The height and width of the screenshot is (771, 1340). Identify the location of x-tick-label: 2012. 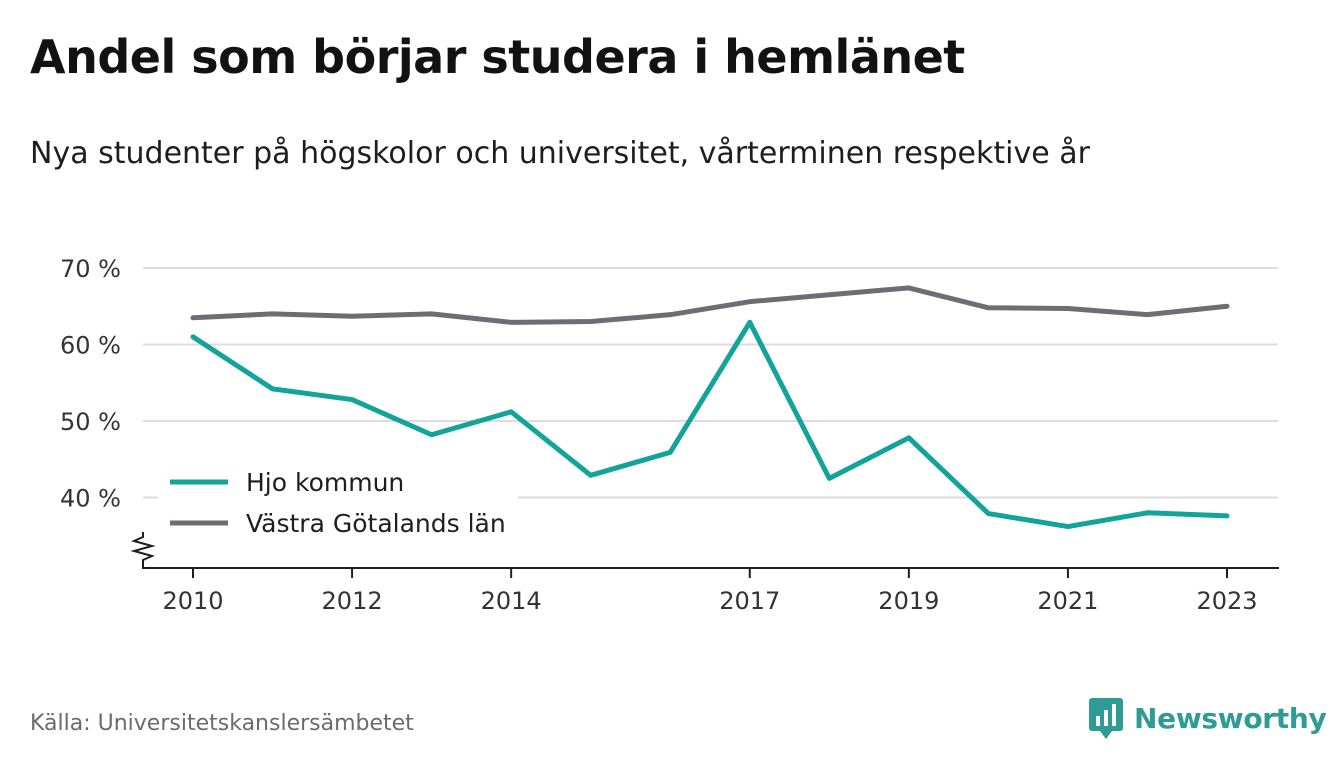
(352, 601).